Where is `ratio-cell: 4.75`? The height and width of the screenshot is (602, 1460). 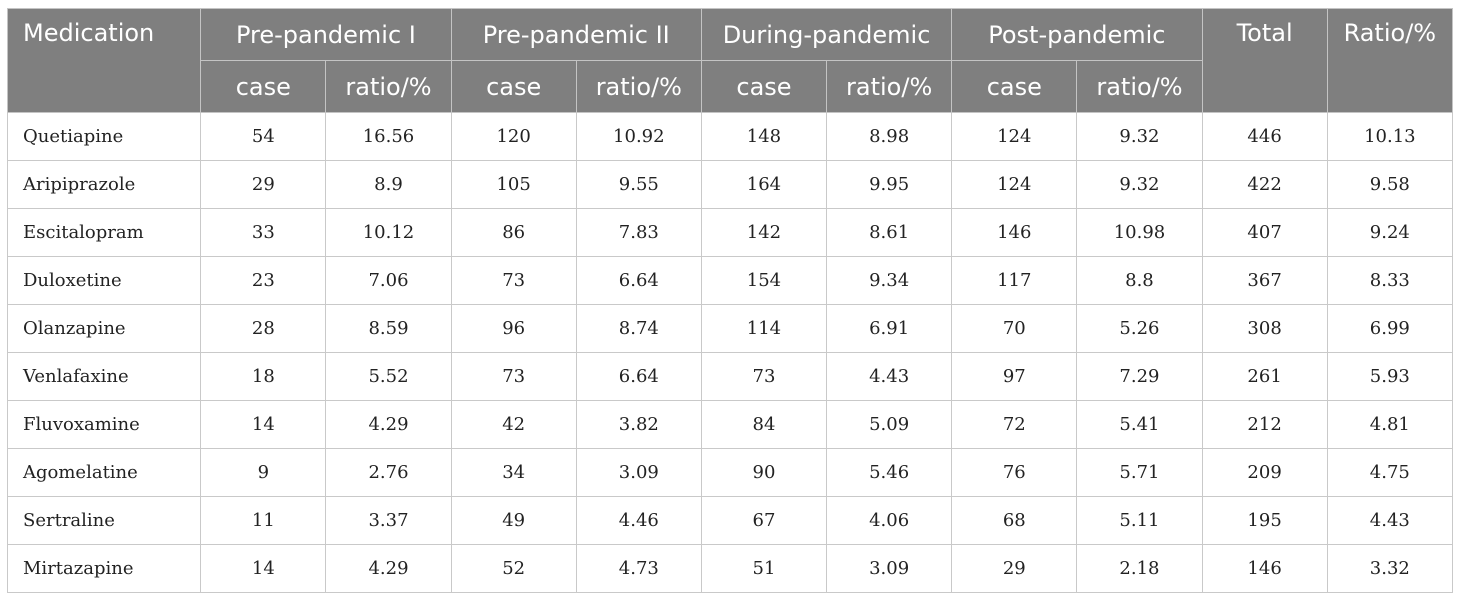 ratio-cell: 4.75 is located at coordinates (1390, 472).